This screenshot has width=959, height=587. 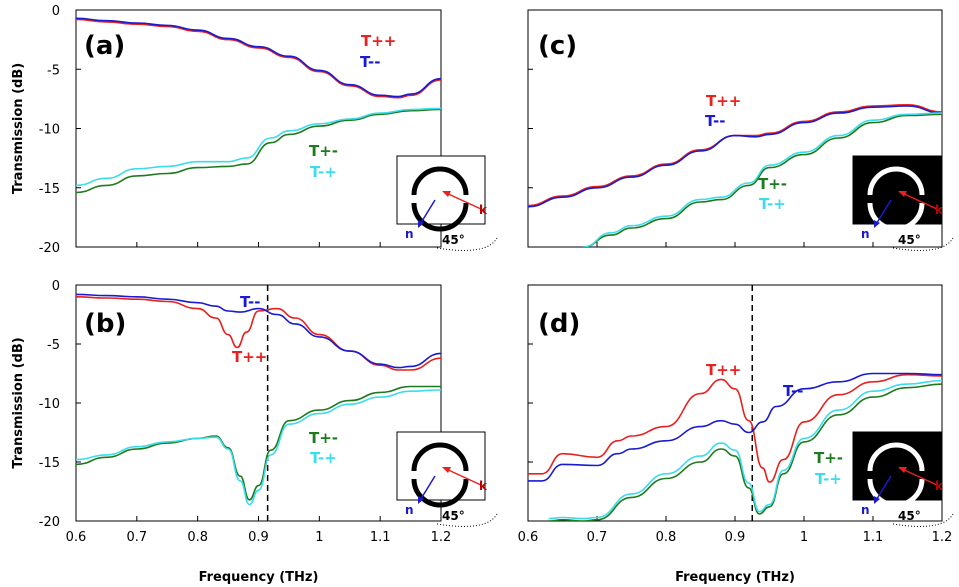 I want to click on x-tick-label: 1.1, so click(x=380, y=537).